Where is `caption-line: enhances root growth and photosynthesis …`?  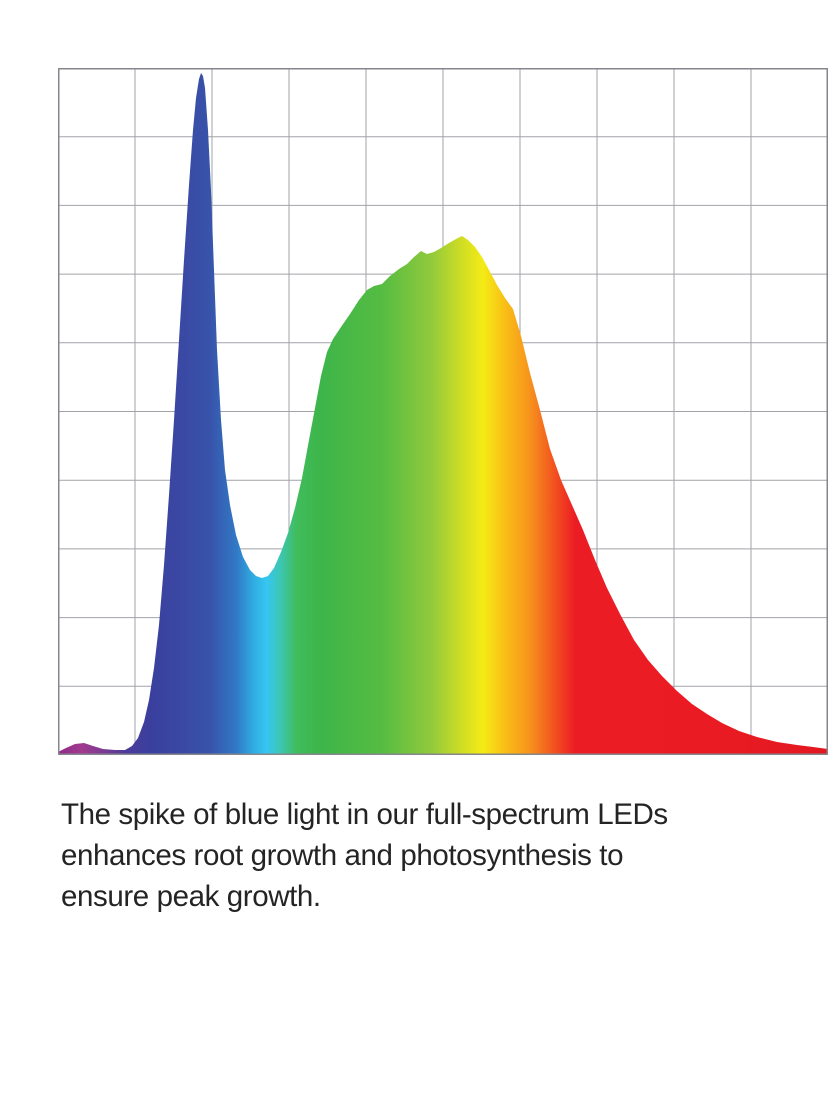
caption-line: enhances root growth and photosynthesis … is located at coordinates (342, 855).